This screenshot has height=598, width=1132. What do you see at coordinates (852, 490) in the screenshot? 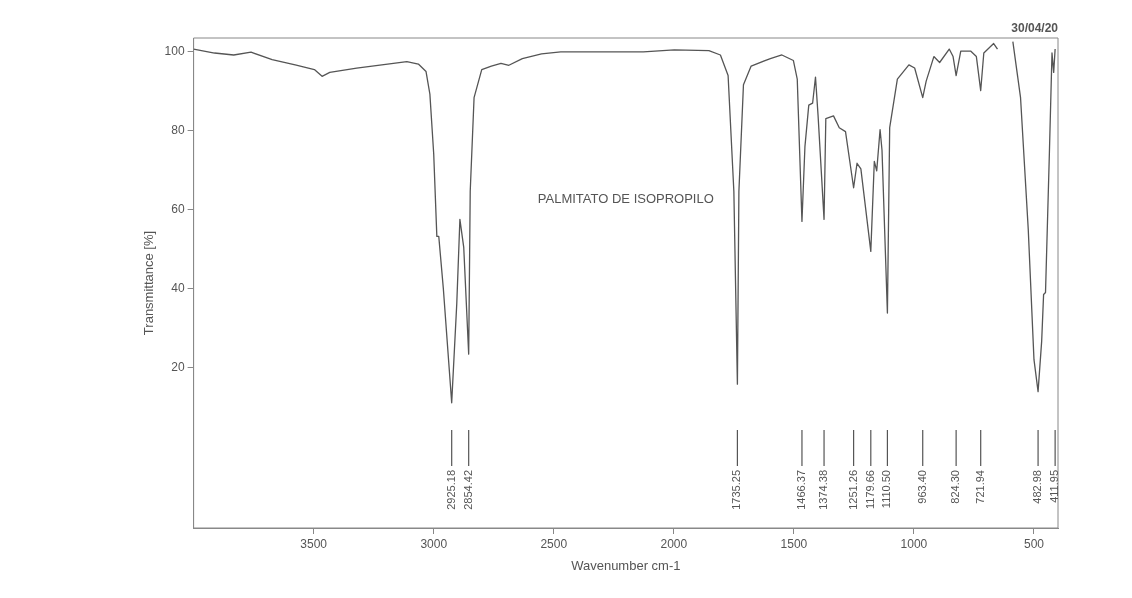
I see `annotation: 1251.26` at bounding box center [852, 490].